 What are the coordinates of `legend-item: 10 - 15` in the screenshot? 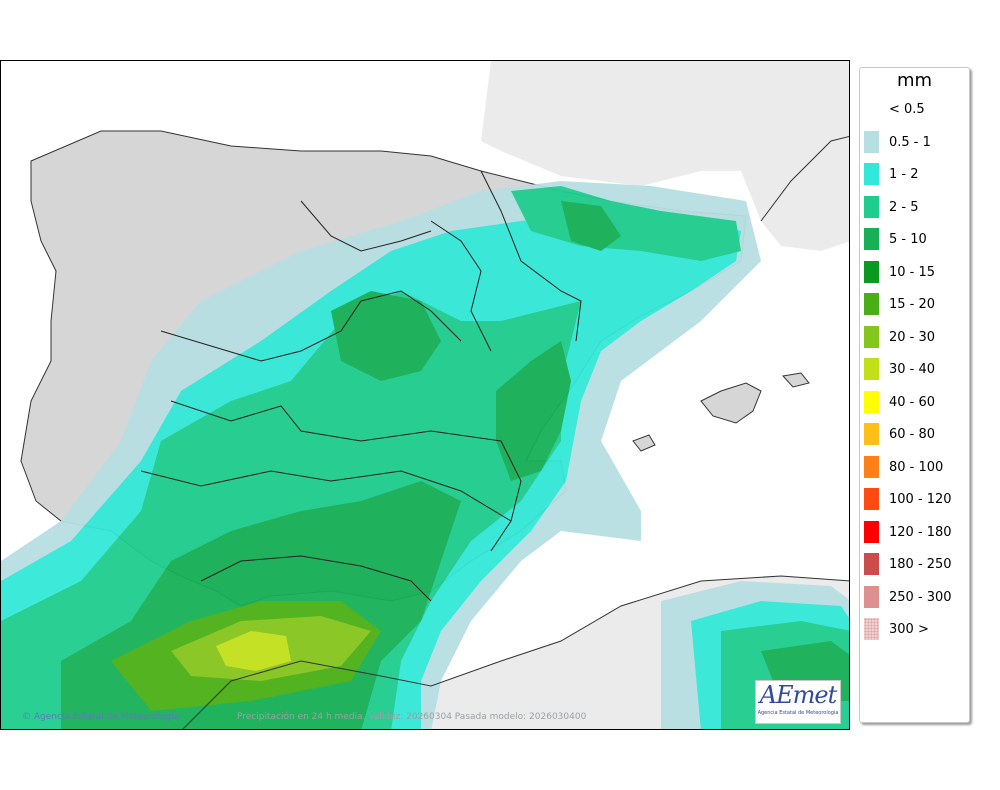 It's located at (914, 271).